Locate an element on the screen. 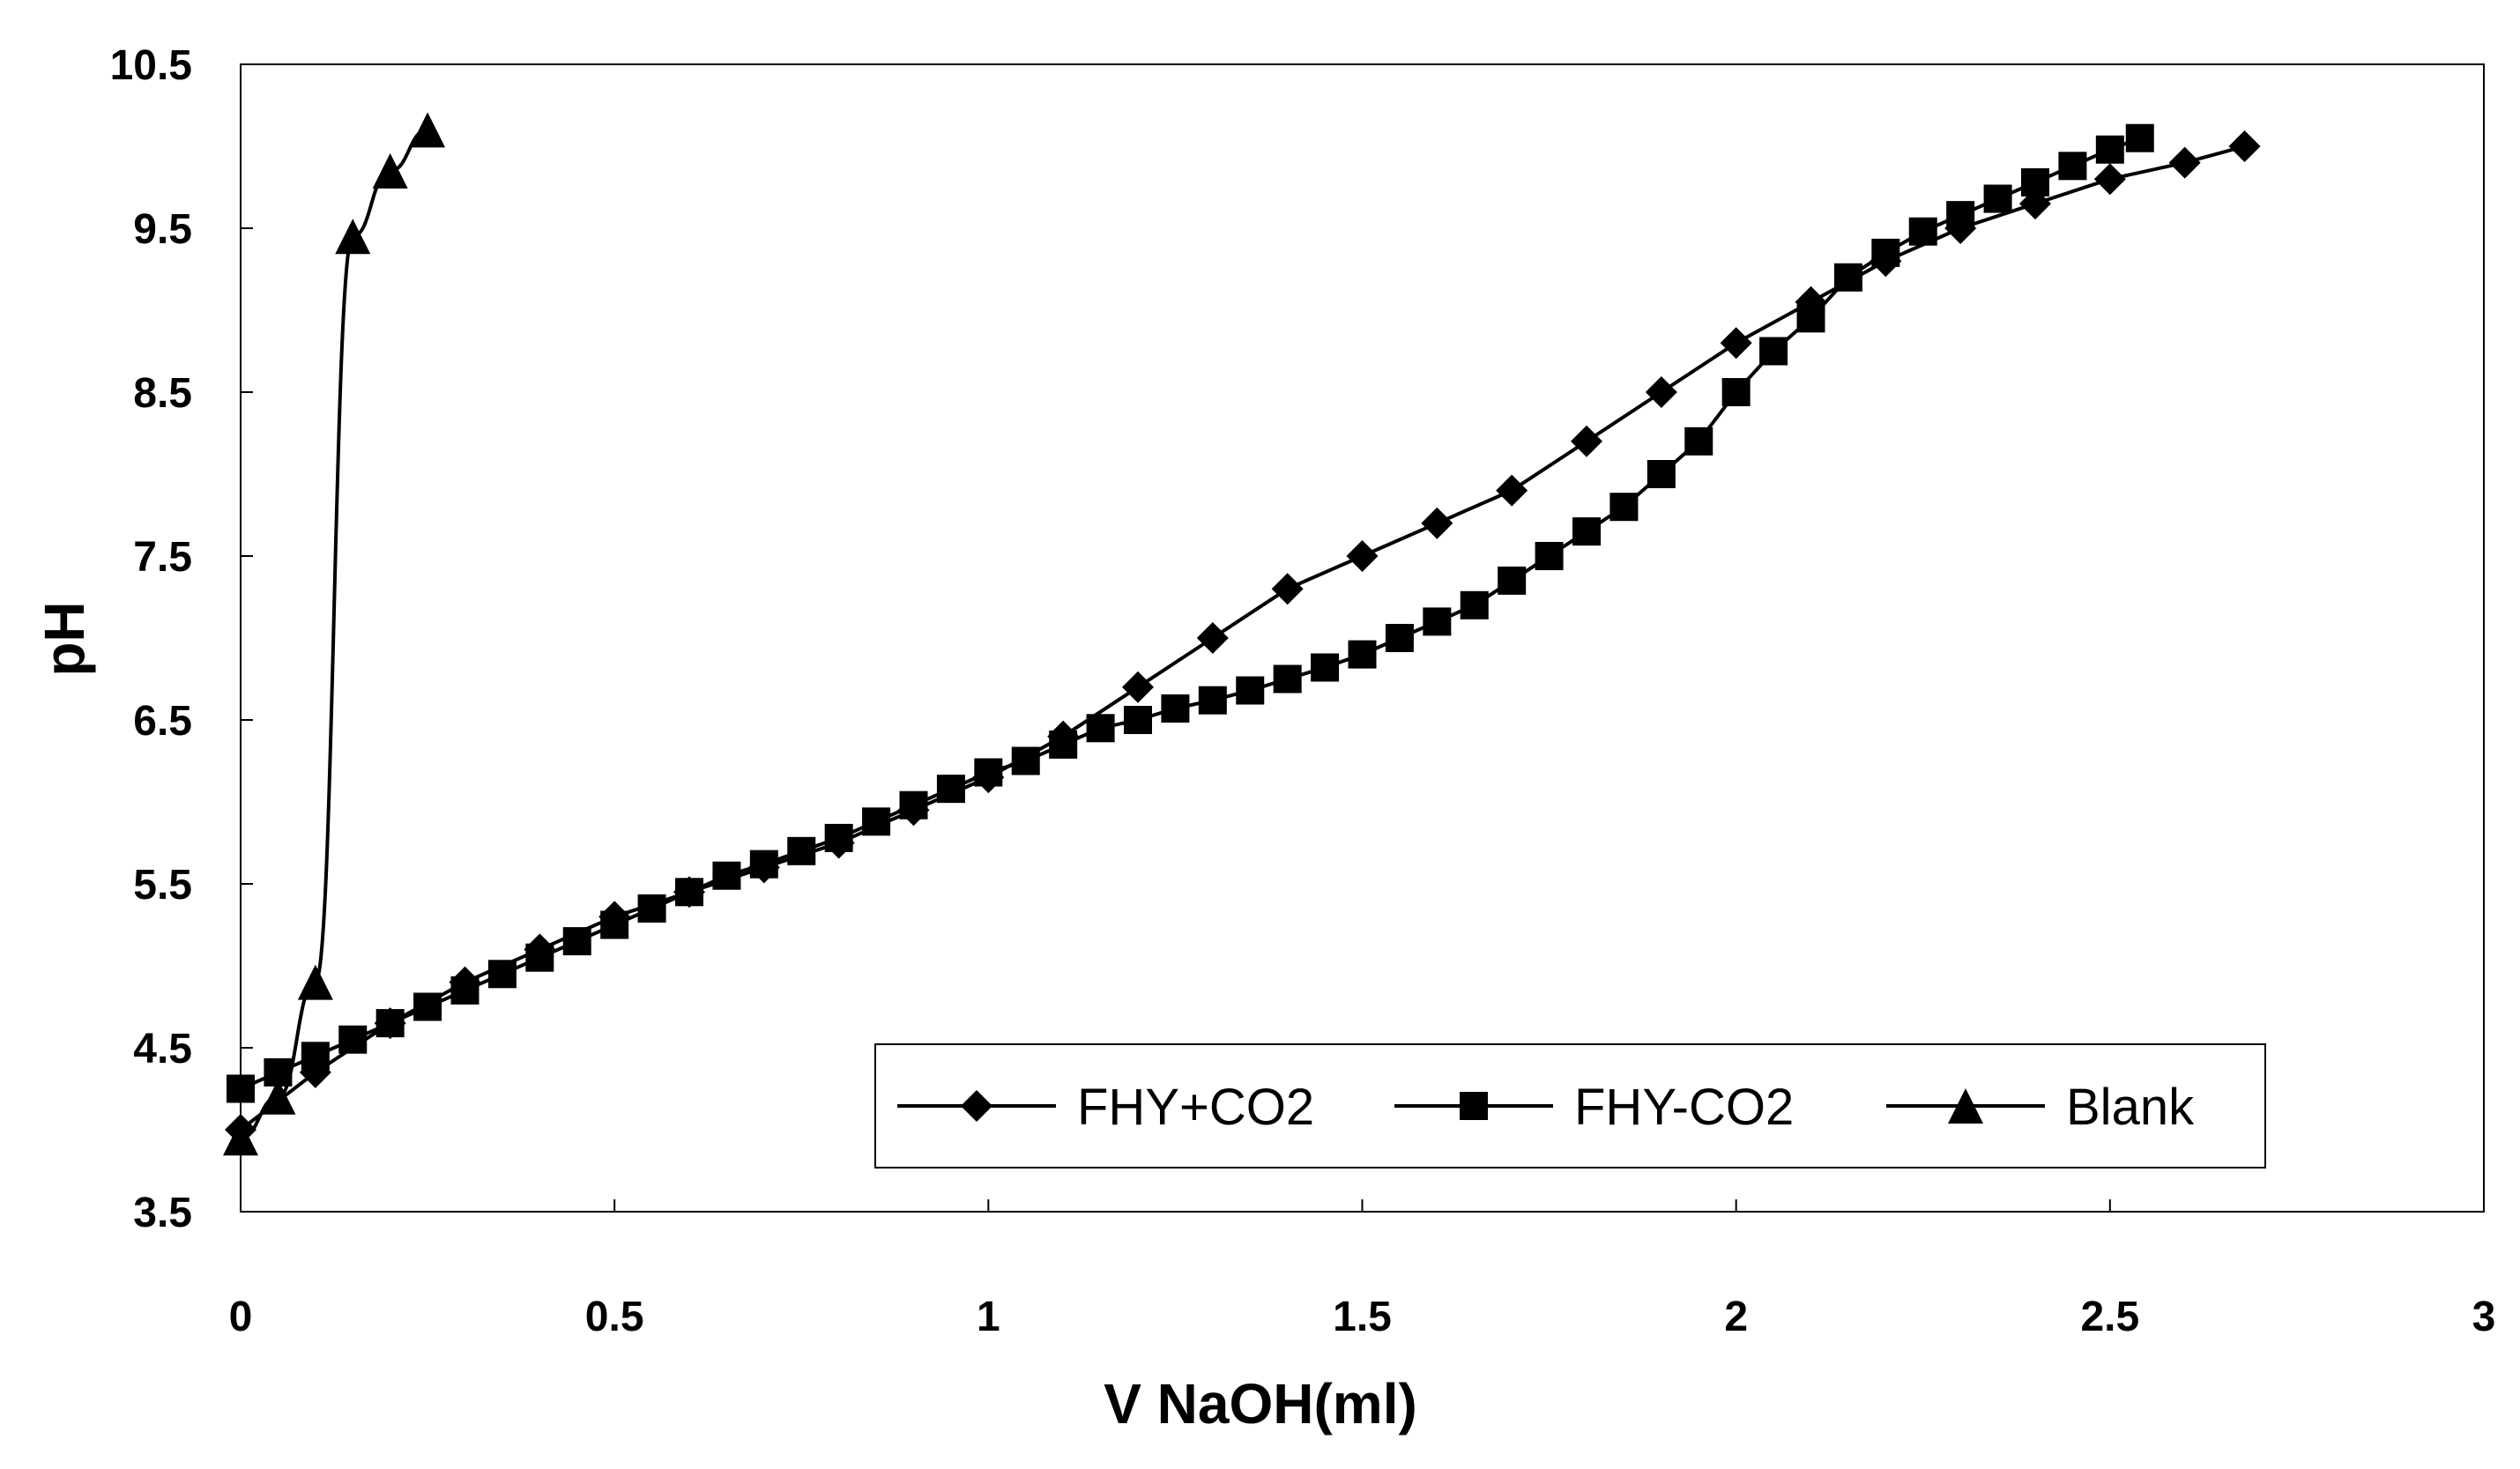 This screenshot has width=2520, height=1469. y-tick-label: 8.5 is located at coordinates (162, 393).